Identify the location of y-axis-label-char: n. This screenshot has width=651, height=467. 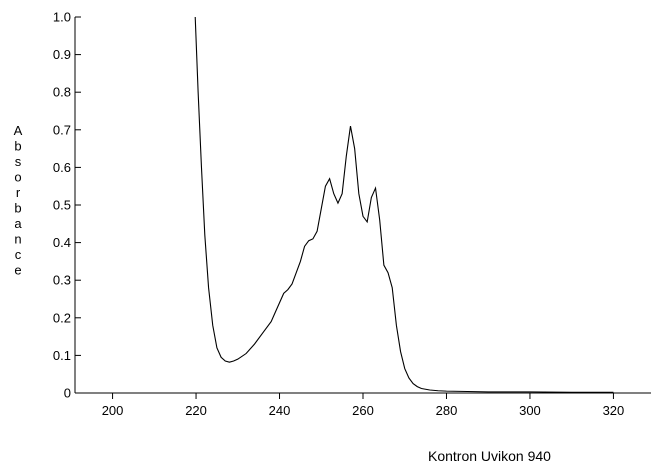
(17, 239).